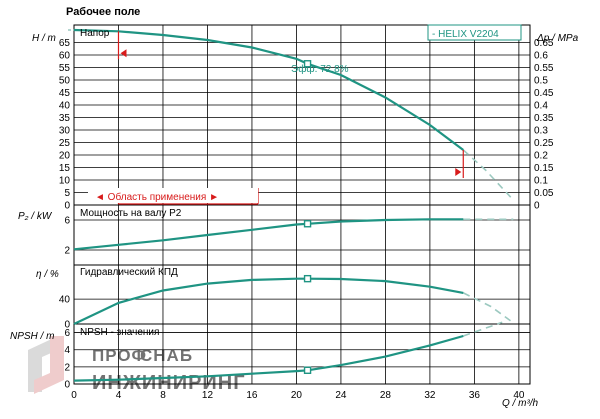 This screenshot has height=419, width=600. I want to click on x-tick-label: 16, so click(252, 395).